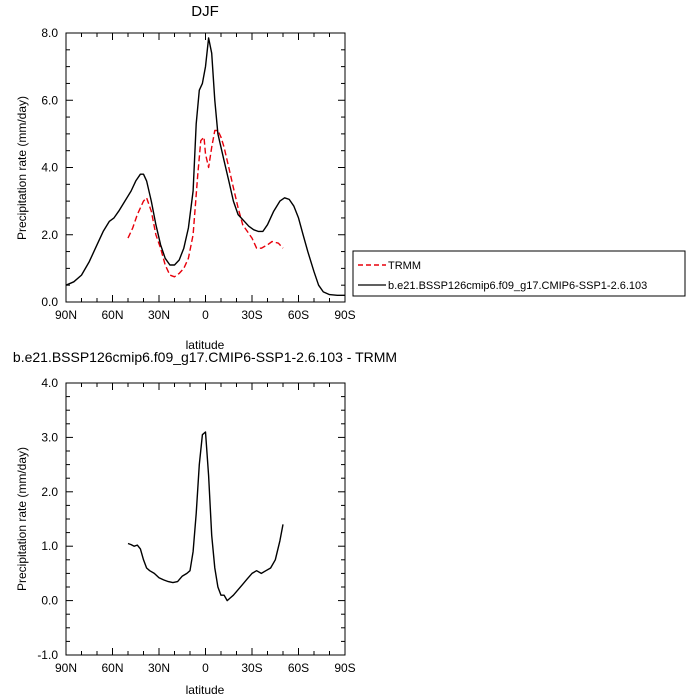 Image resolution: width=700 pixels, height=700 pixels. I want to click on bottom-y-tick-label: -1.0, so click(47, 655).